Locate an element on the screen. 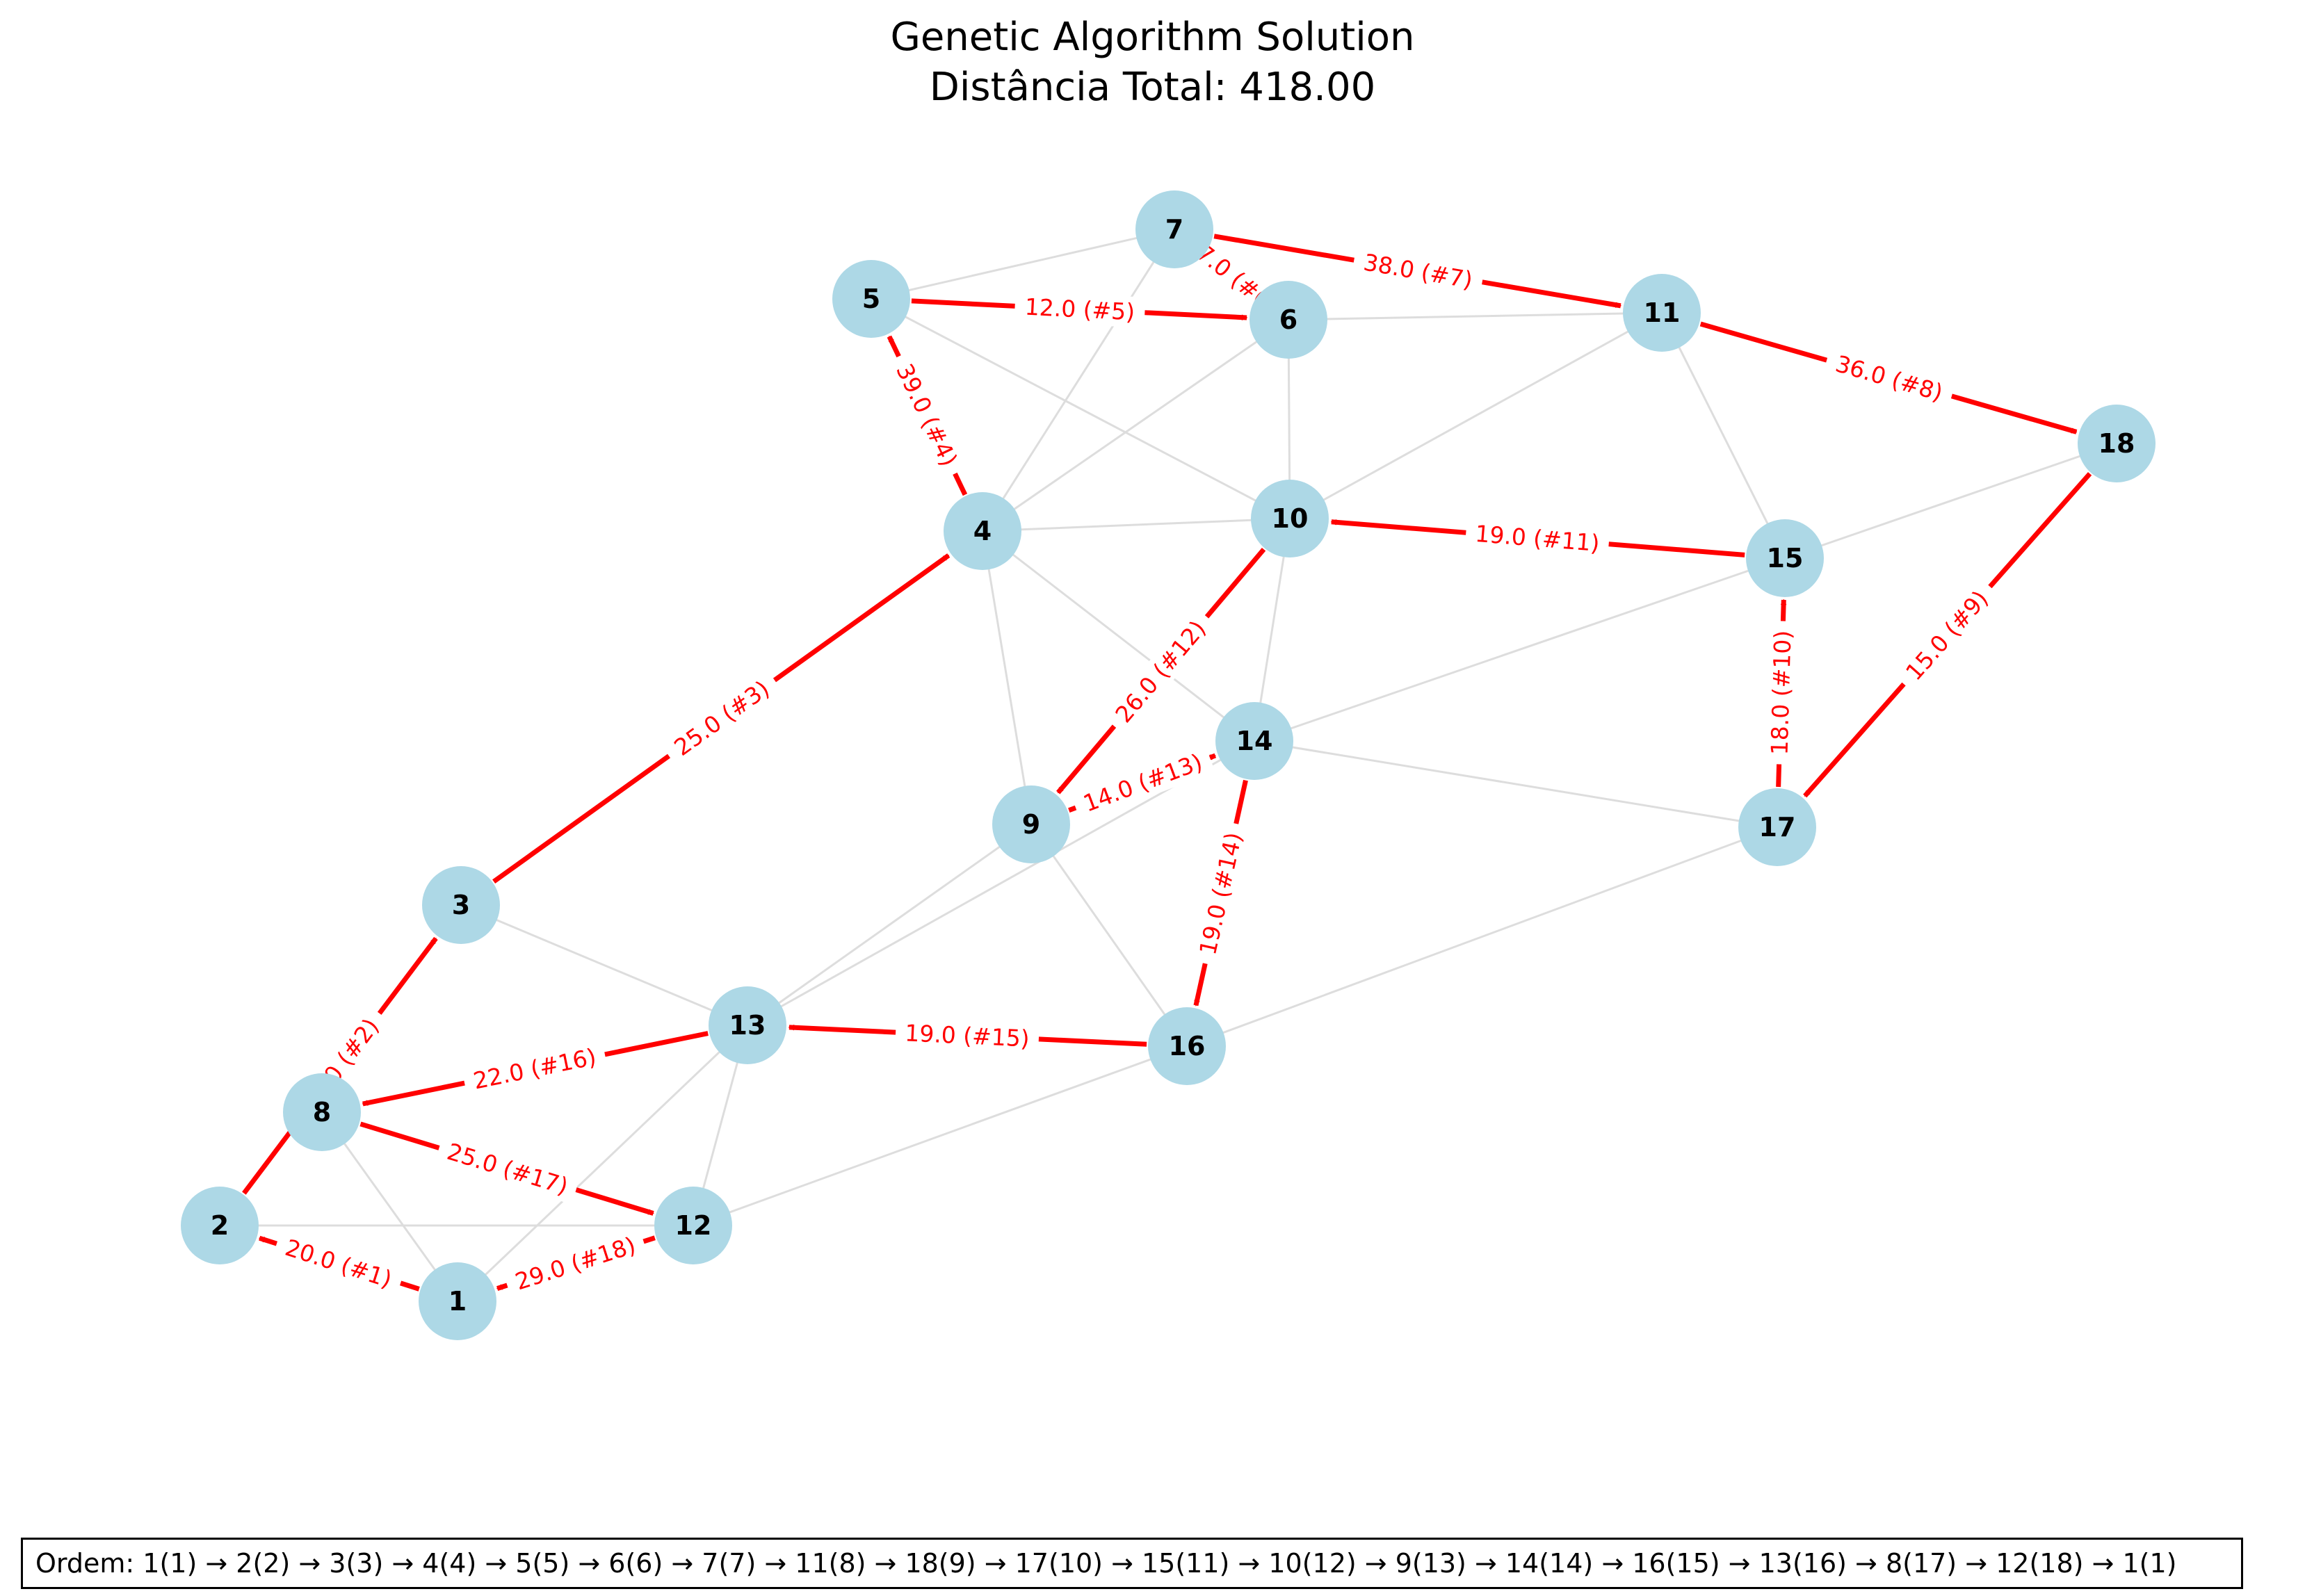 The height and width of the screenshot is (1596, 2305). node-label: 14 is located at coordinates (1254, 741).